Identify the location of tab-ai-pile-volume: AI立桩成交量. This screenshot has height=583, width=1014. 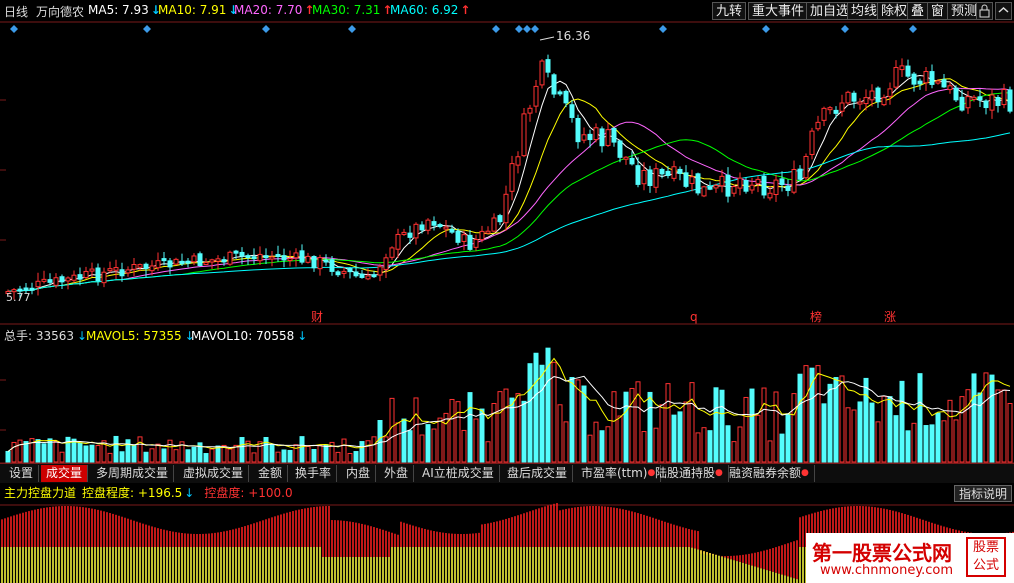
(458, 473).